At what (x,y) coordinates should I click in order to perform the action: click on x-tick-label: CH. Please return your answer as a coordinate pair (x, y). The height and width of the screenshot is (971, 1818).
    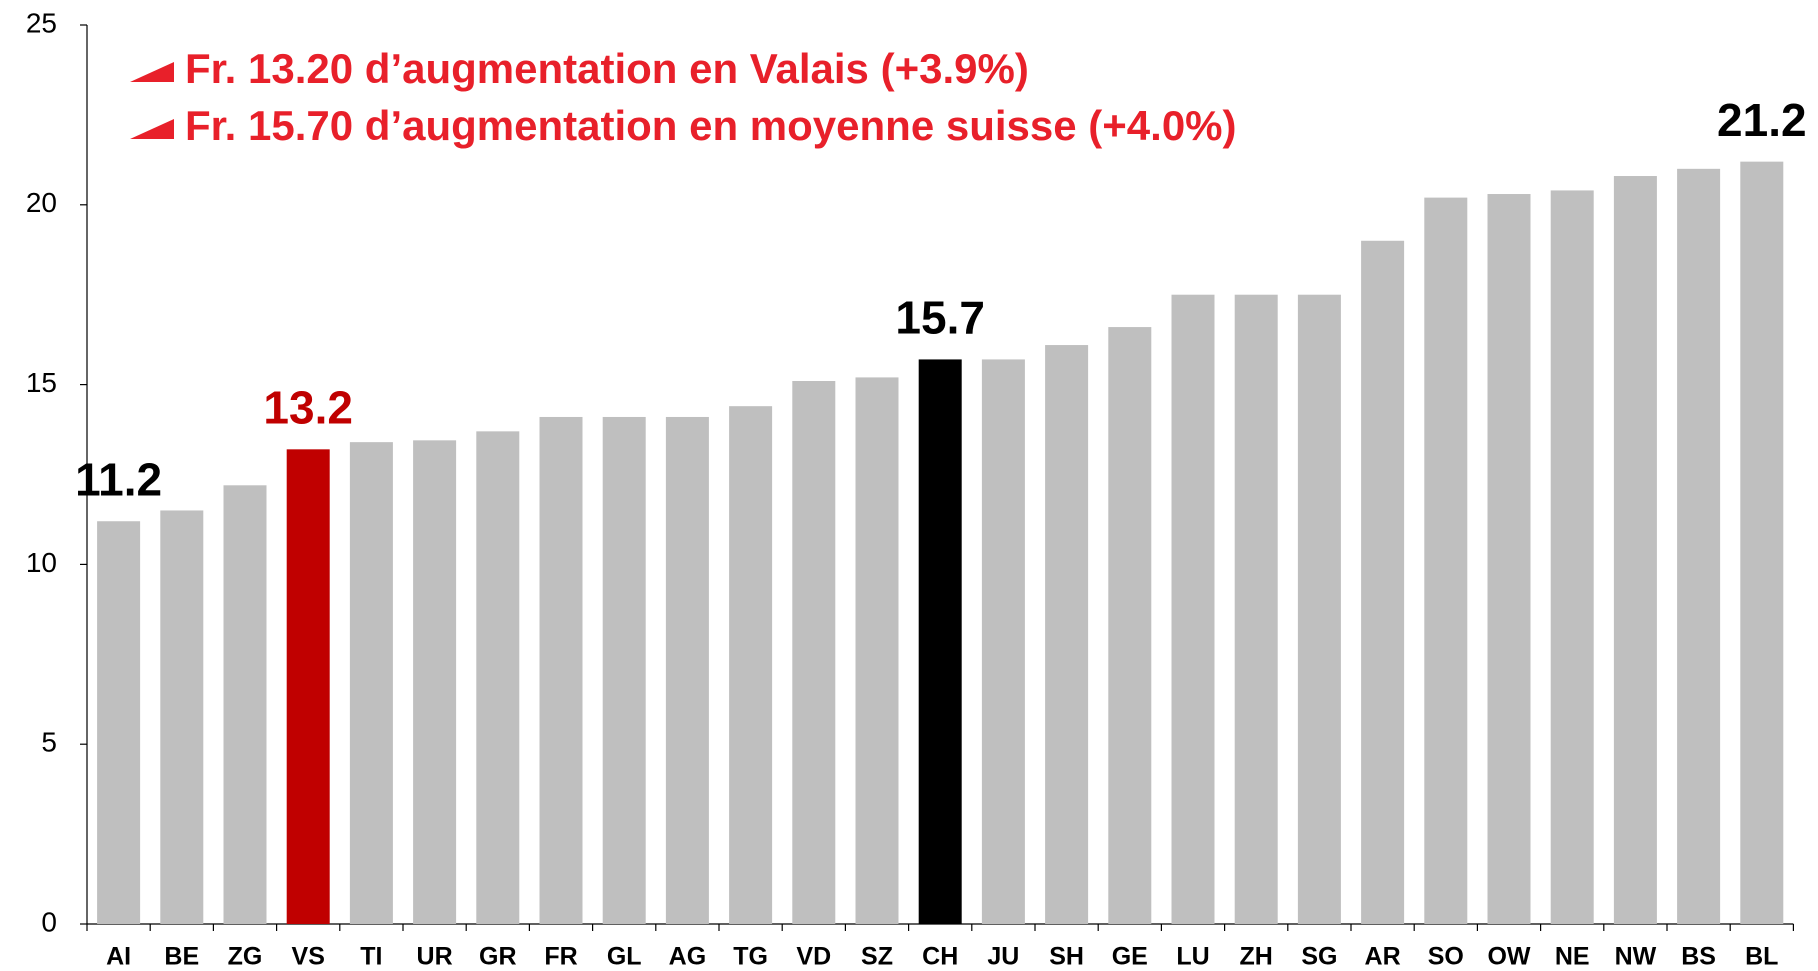
    Looking at the image, I should click on (940, 957).